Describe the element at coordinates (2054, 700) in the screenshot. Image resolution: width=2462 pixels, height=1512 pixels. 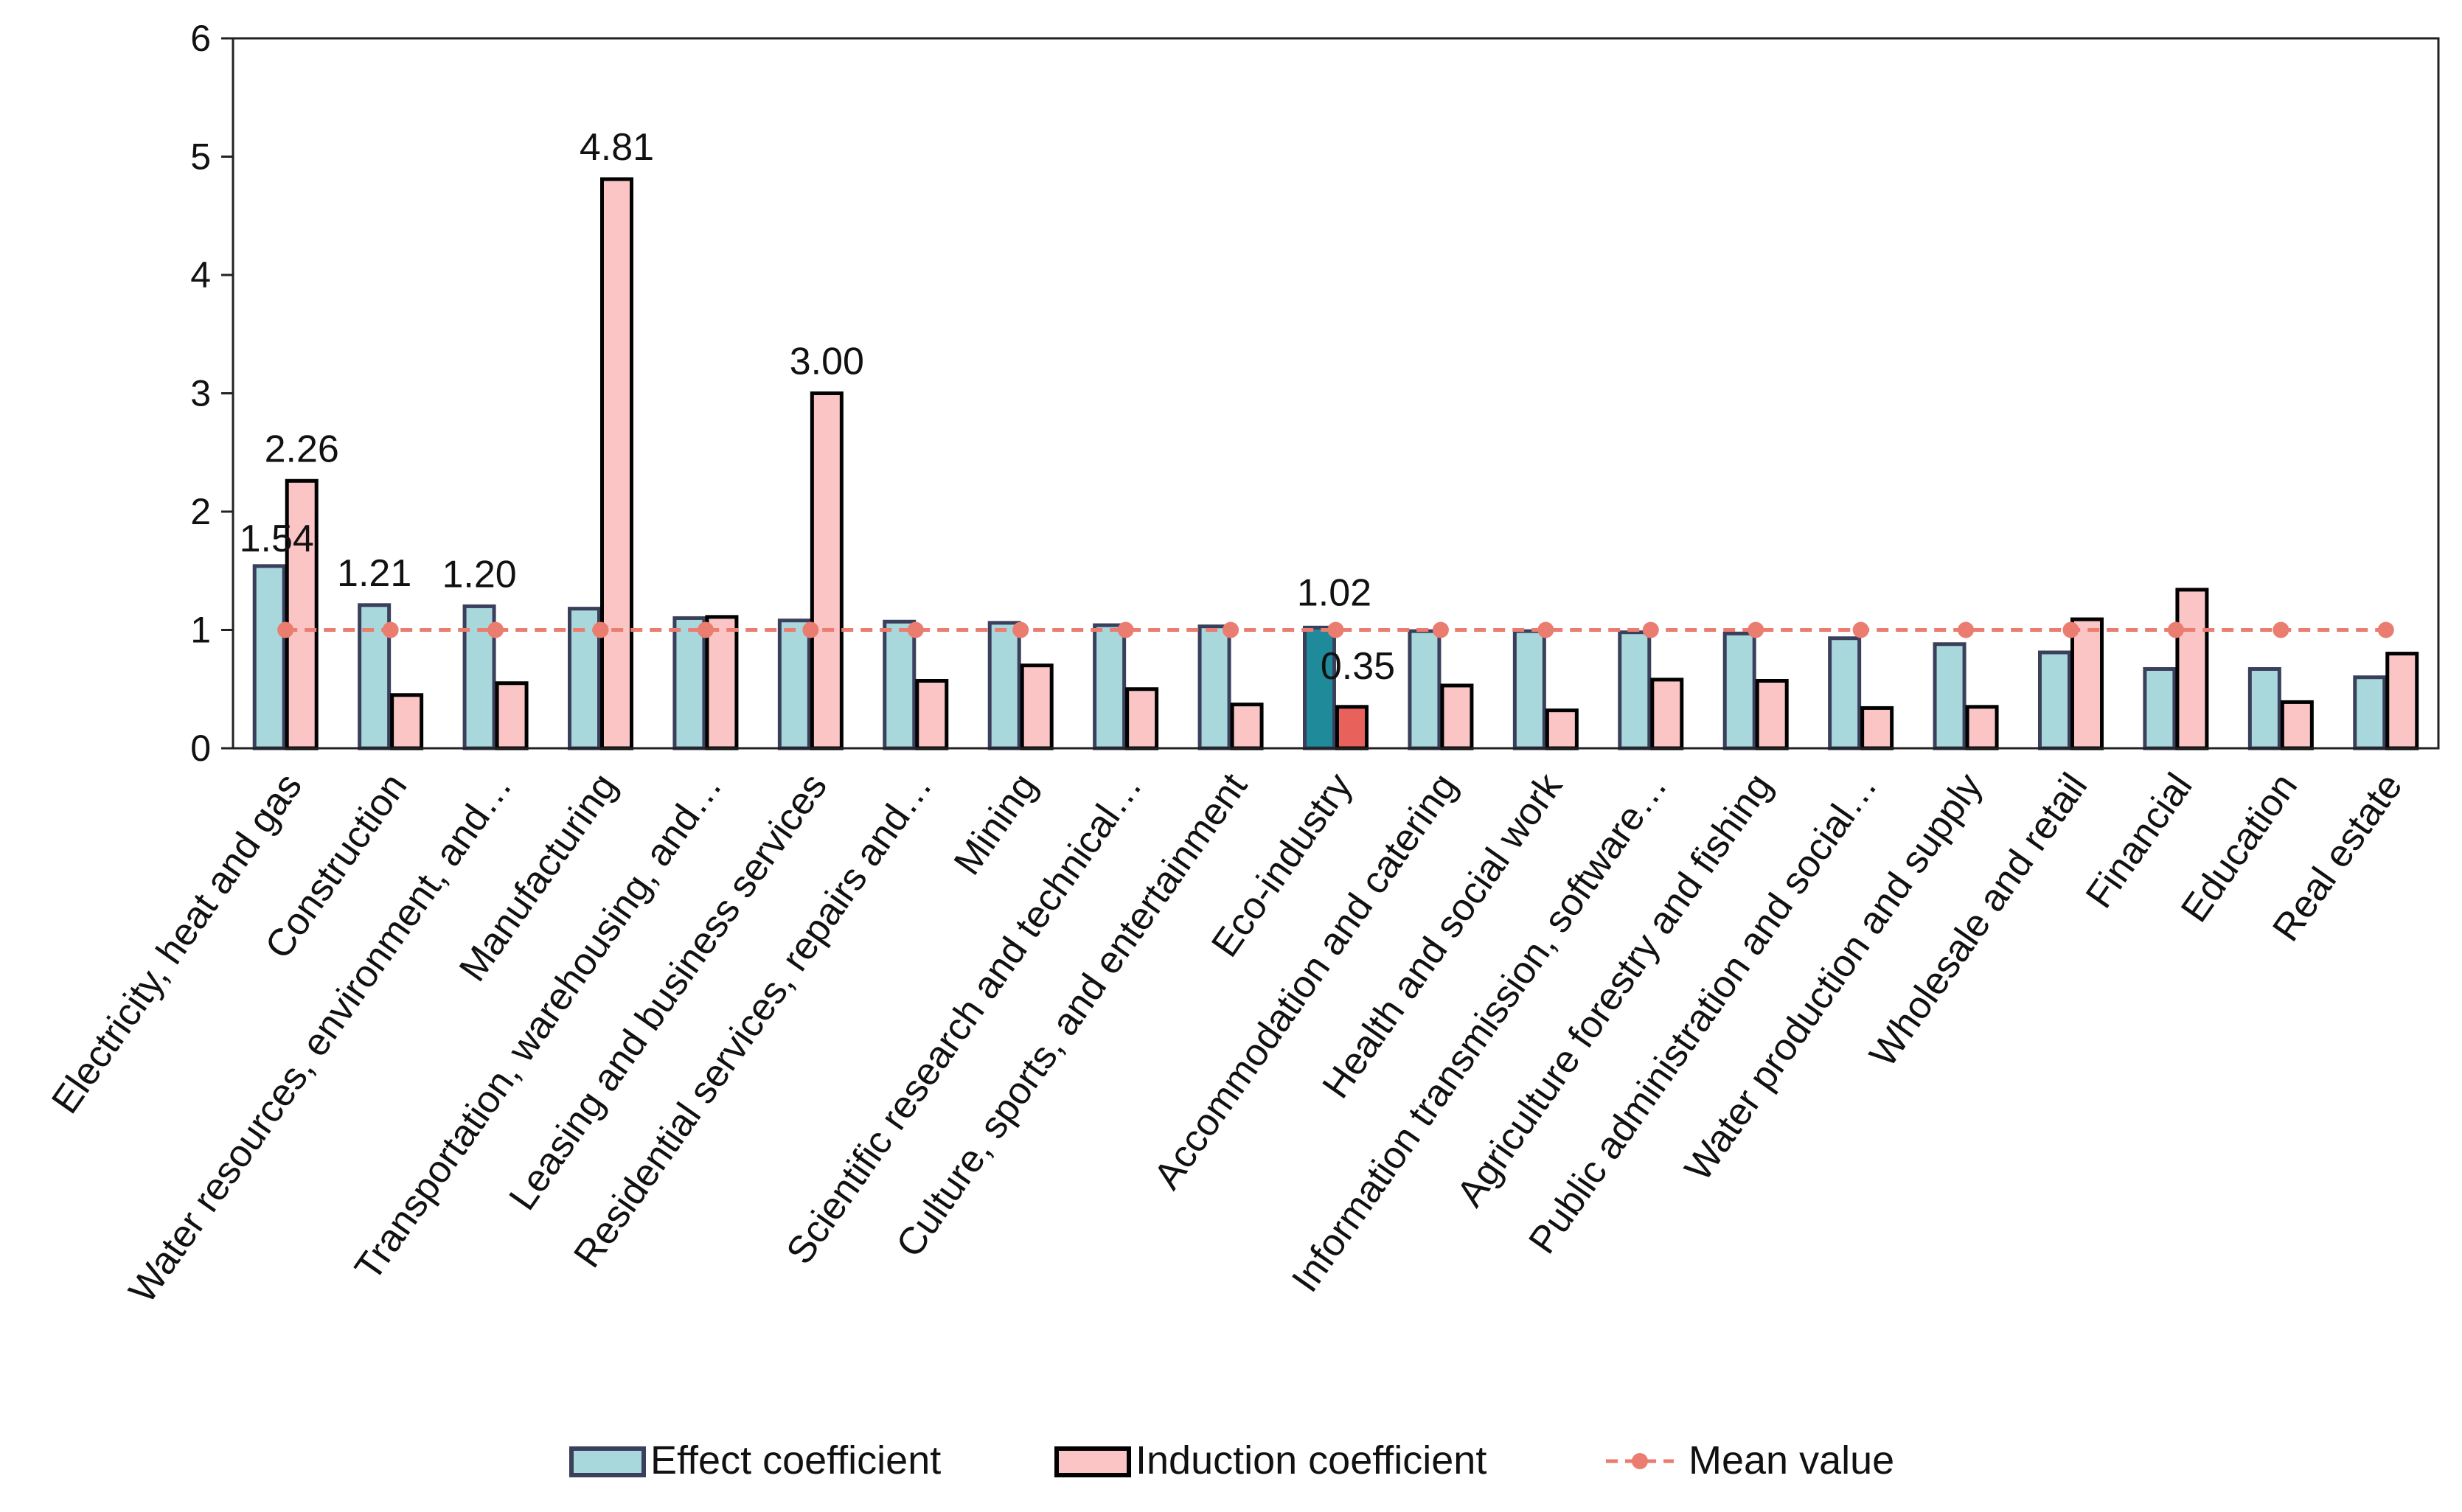
I see `effect-bar-wholesale-and-retail` at that location.